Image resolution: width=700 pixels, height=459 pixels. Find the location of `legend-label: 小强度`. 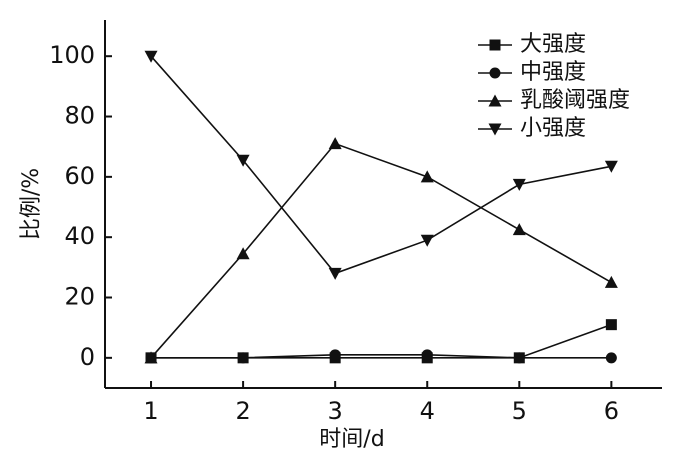

legend-label: 小强度 is located at coordinates (553, 128).